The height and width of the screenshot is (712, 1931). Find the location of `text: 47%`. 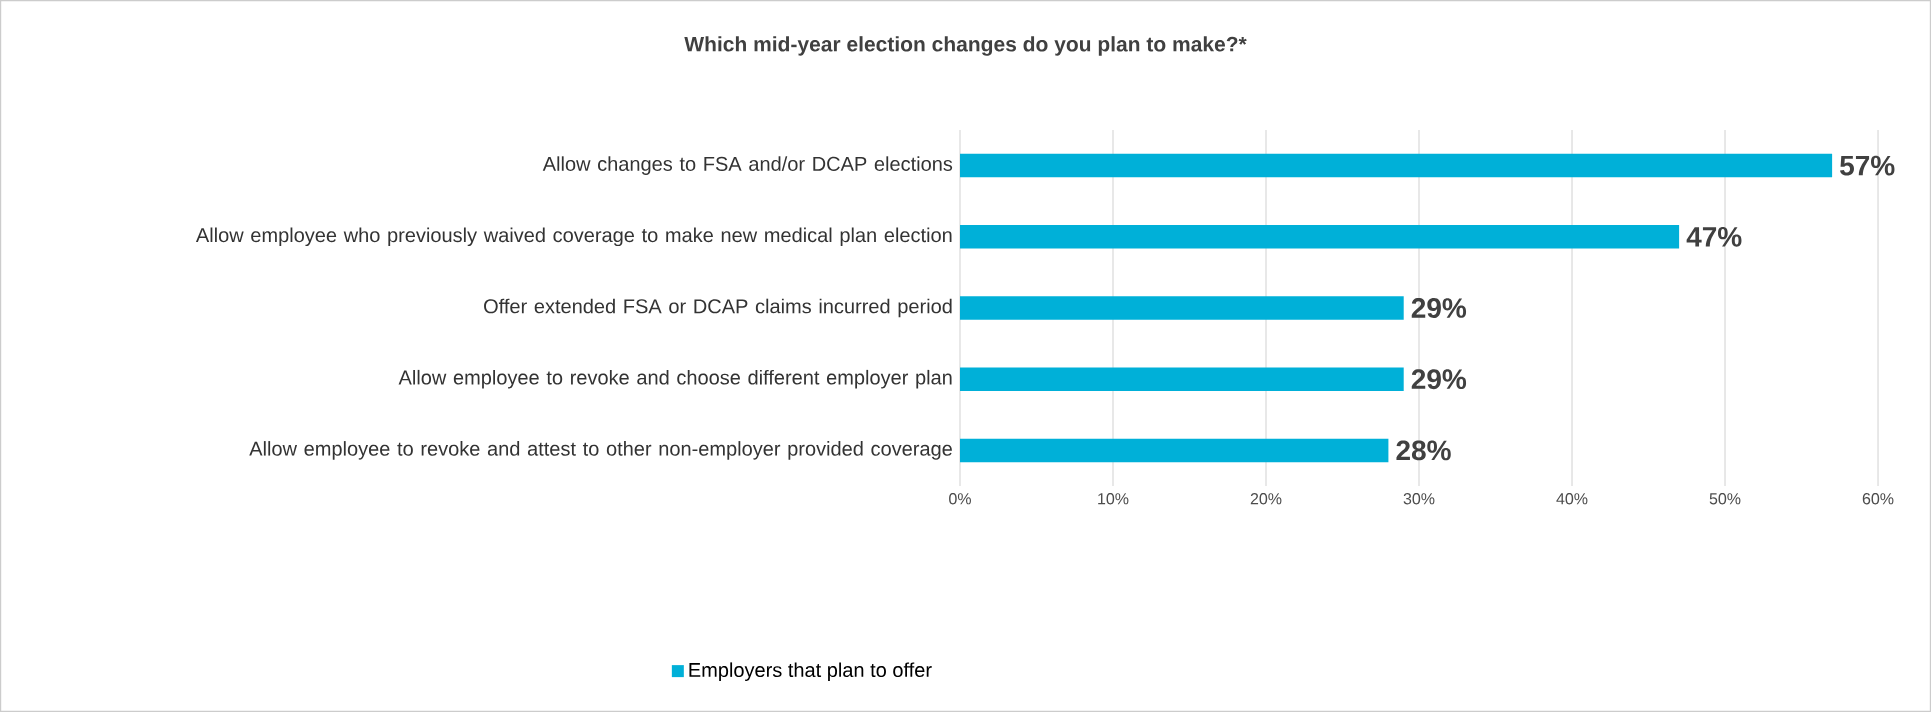

text: 47% is located at coordinates (1714, 236).